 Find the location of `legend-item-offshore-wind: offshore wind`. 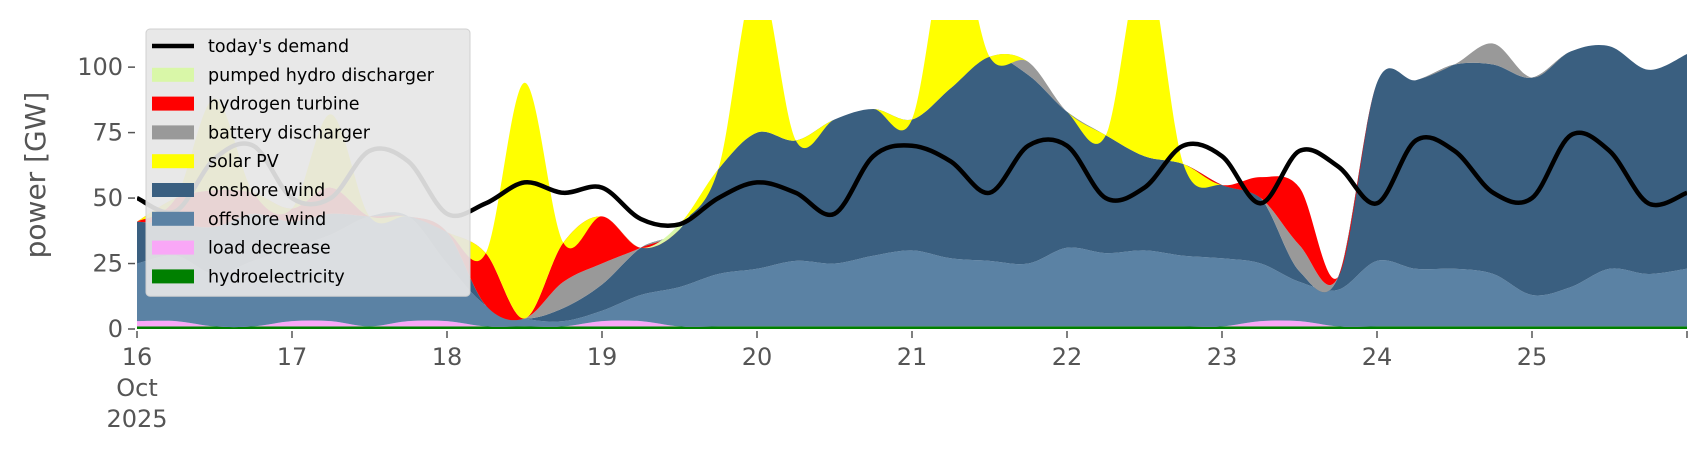

legend-item-offshore-wind: offshore wind is located at coordinates (239, 220).